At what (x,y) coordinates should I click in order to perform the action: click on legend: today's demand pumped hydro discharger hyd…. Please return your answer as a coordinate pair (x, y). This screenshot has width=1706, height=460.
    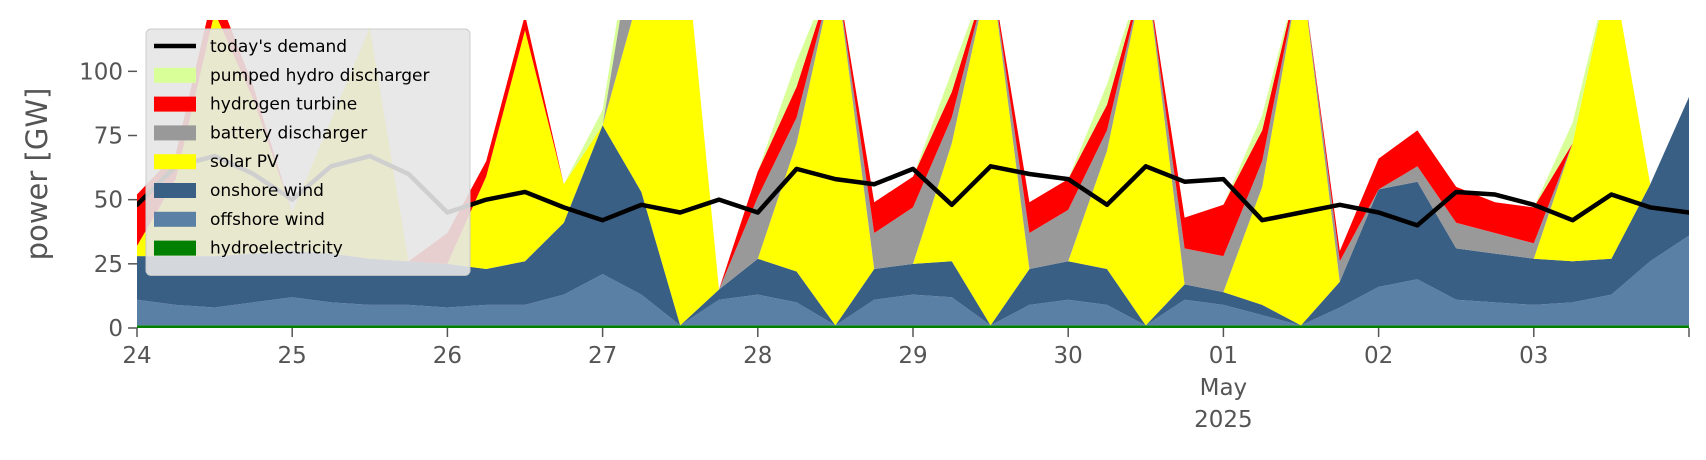
    Looking at the image, I should click on (308, 152).